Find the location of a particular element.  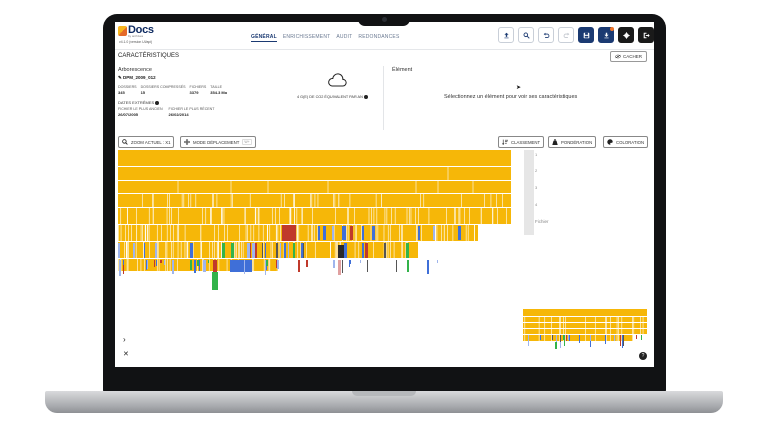

help-icon: ? is located at coordinates (643, 356).